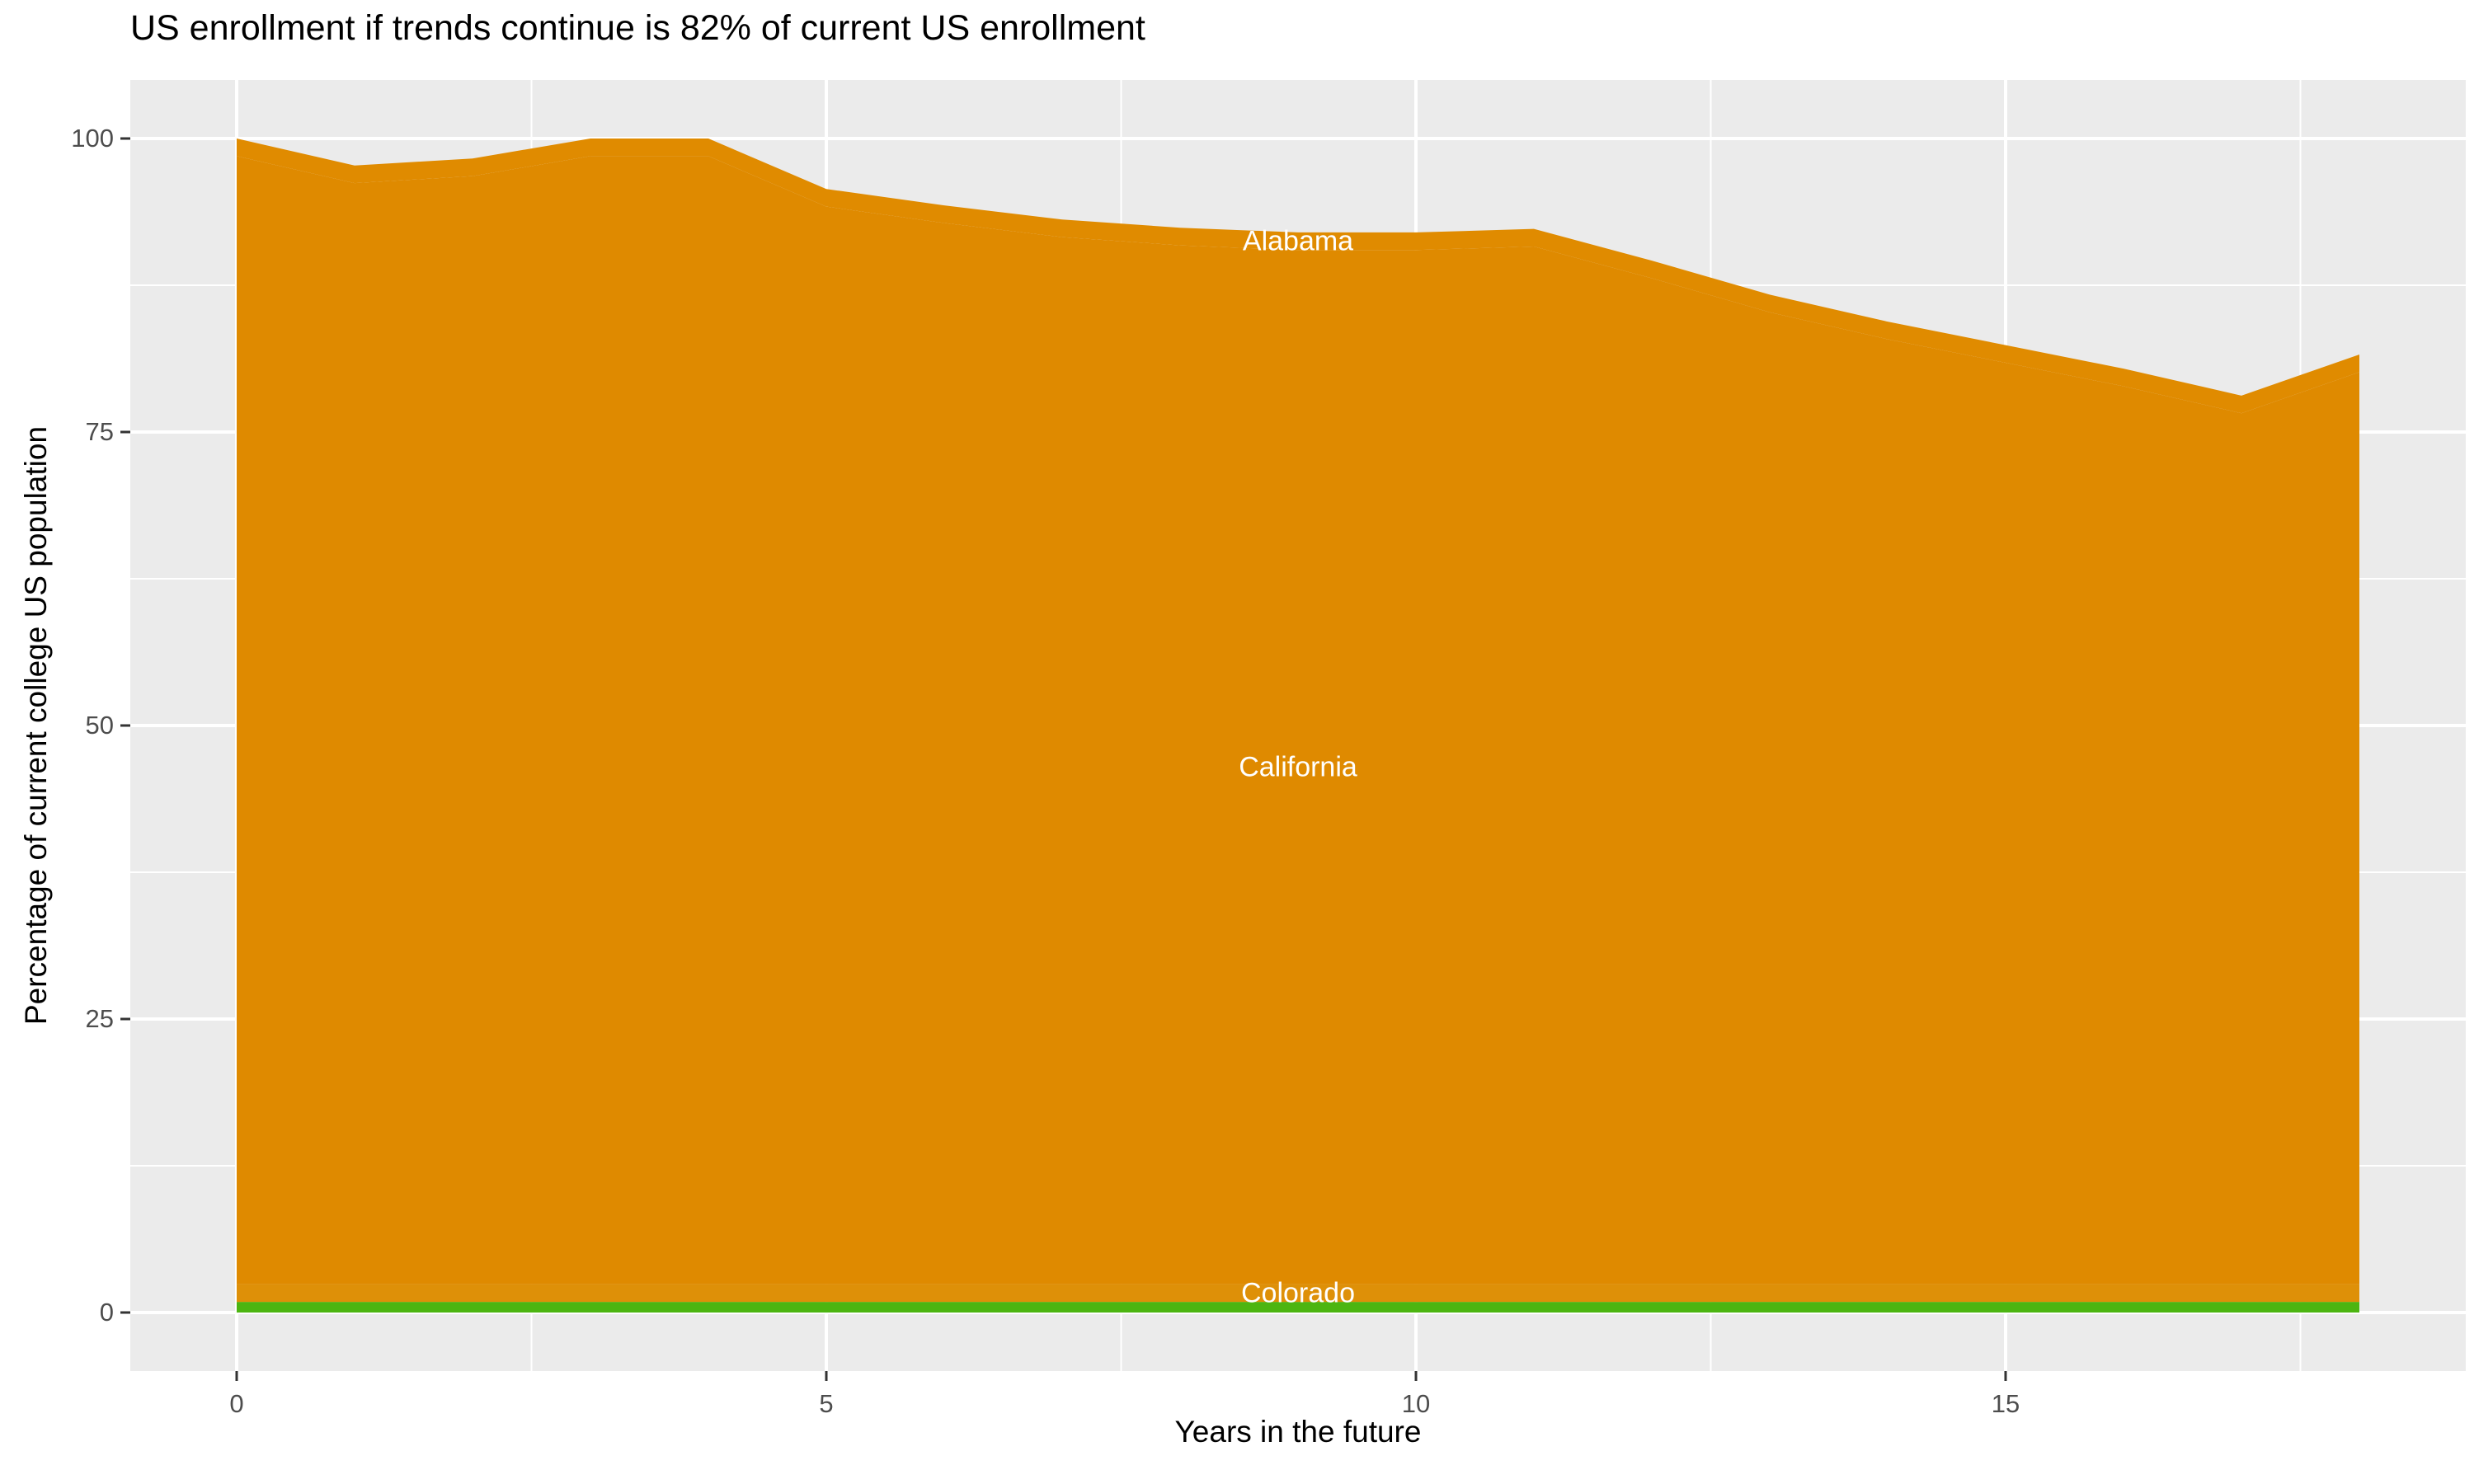 This screenshot has height=1484, width=2474. I want to click on y-tick-label: 0, so click(106, 1312).